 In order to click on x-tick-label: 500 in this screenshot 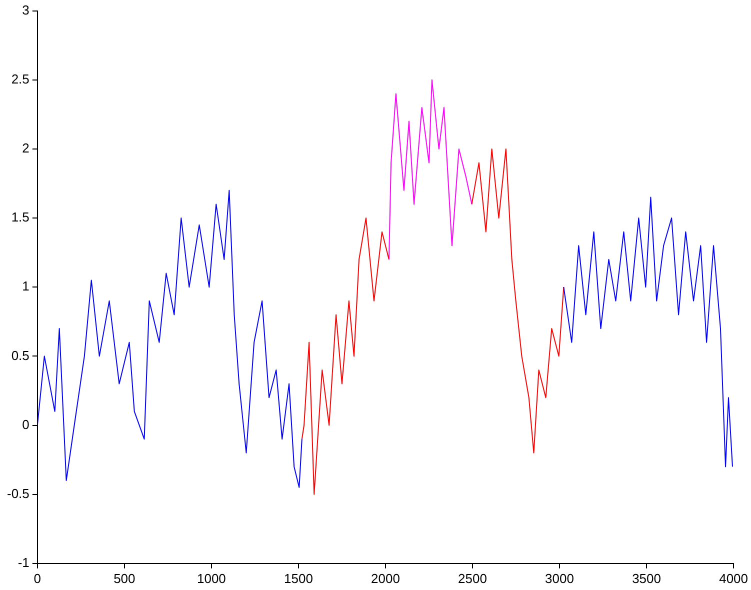, I will do `click(125, 578)`.